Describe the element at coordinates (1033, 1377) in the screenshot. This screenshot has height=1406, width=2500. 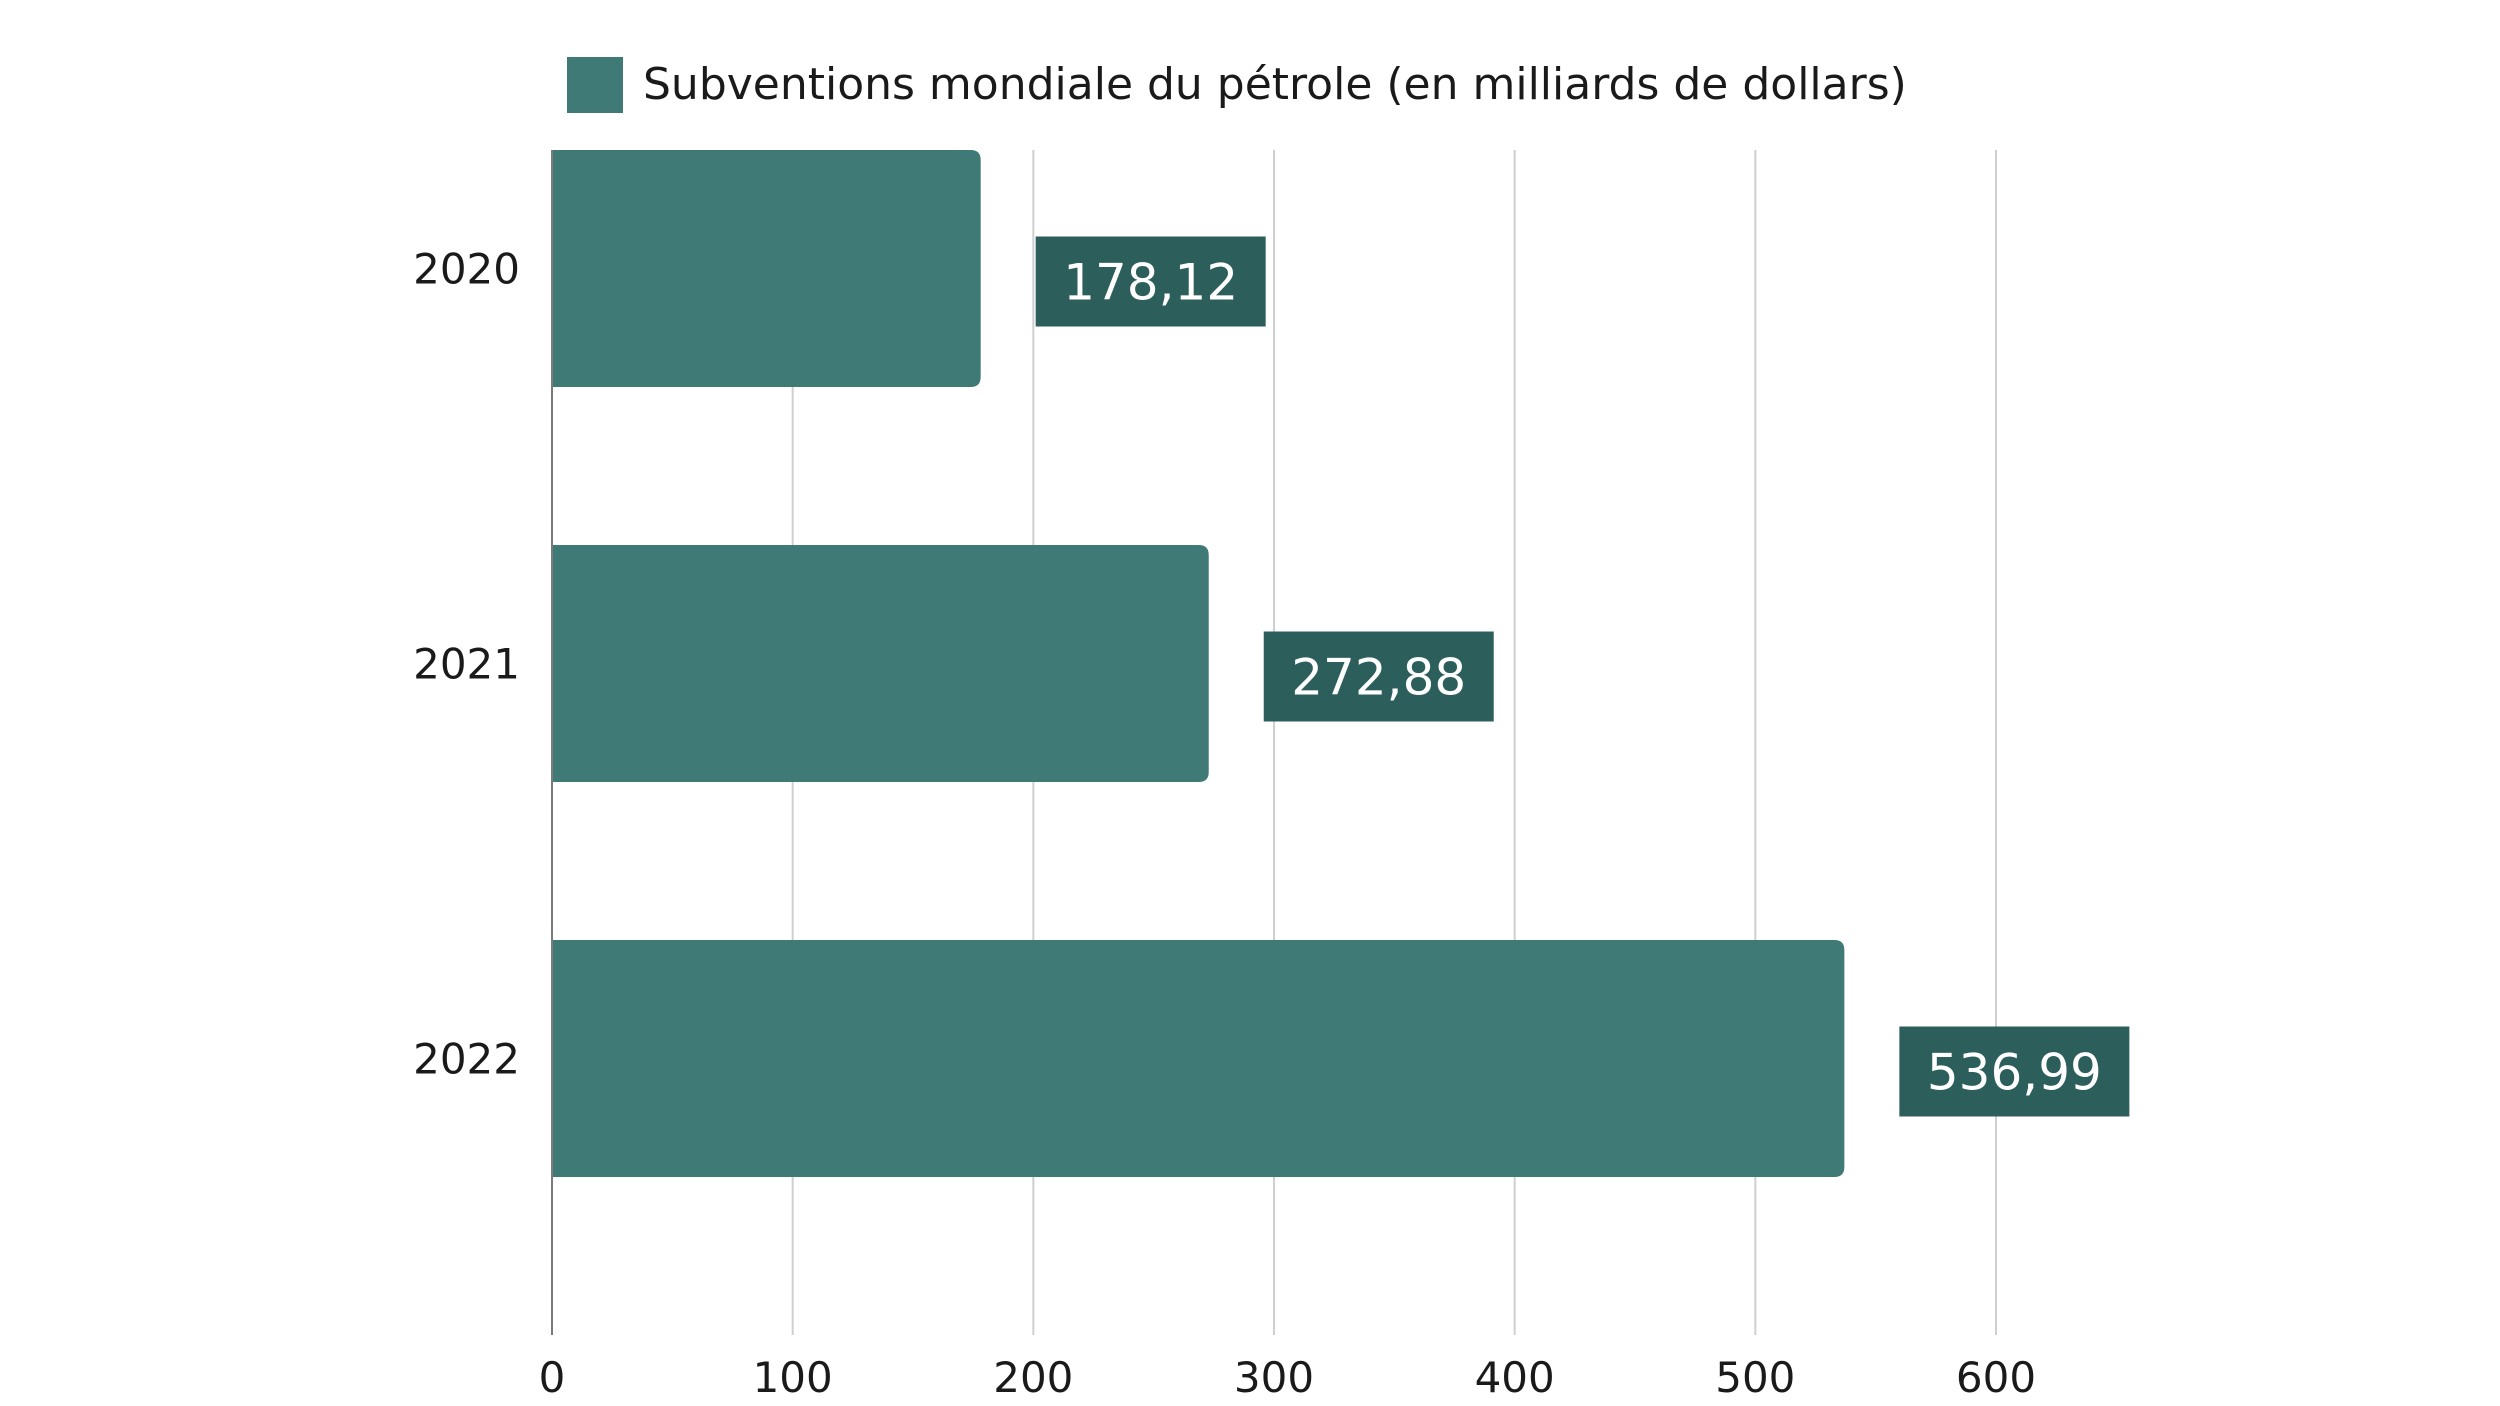
I see `x-tick-label-200: 200` at that location.